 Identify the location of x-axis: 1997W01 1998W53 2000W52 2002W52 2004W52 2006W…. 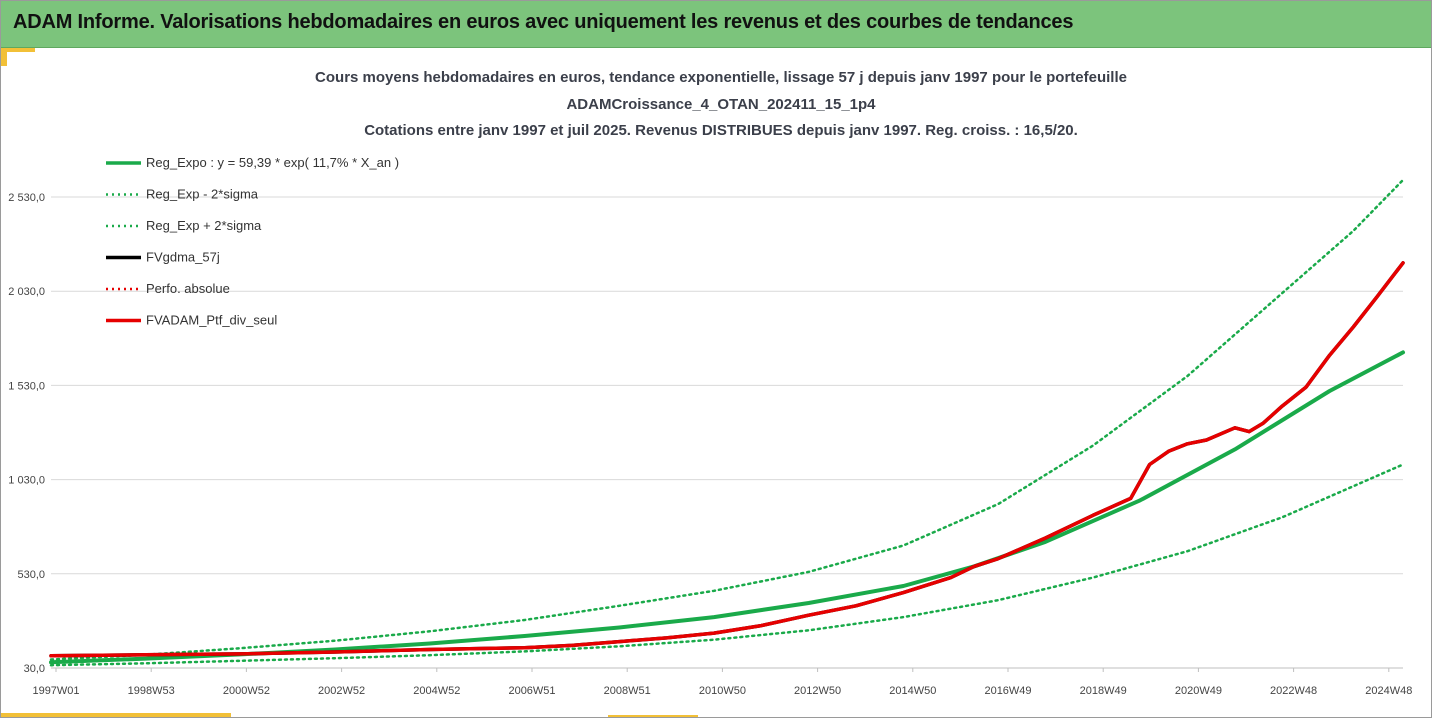
(722, 682).